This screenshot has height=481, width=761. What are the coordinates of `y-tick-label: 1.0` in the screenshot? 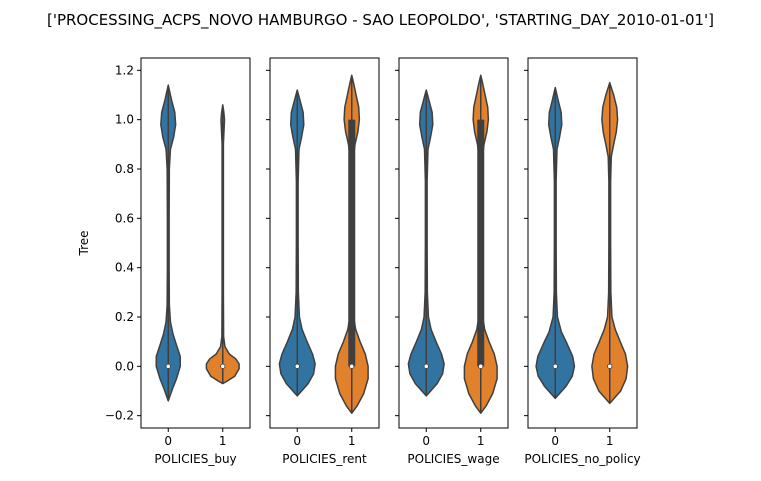 It's located at (124, 120).